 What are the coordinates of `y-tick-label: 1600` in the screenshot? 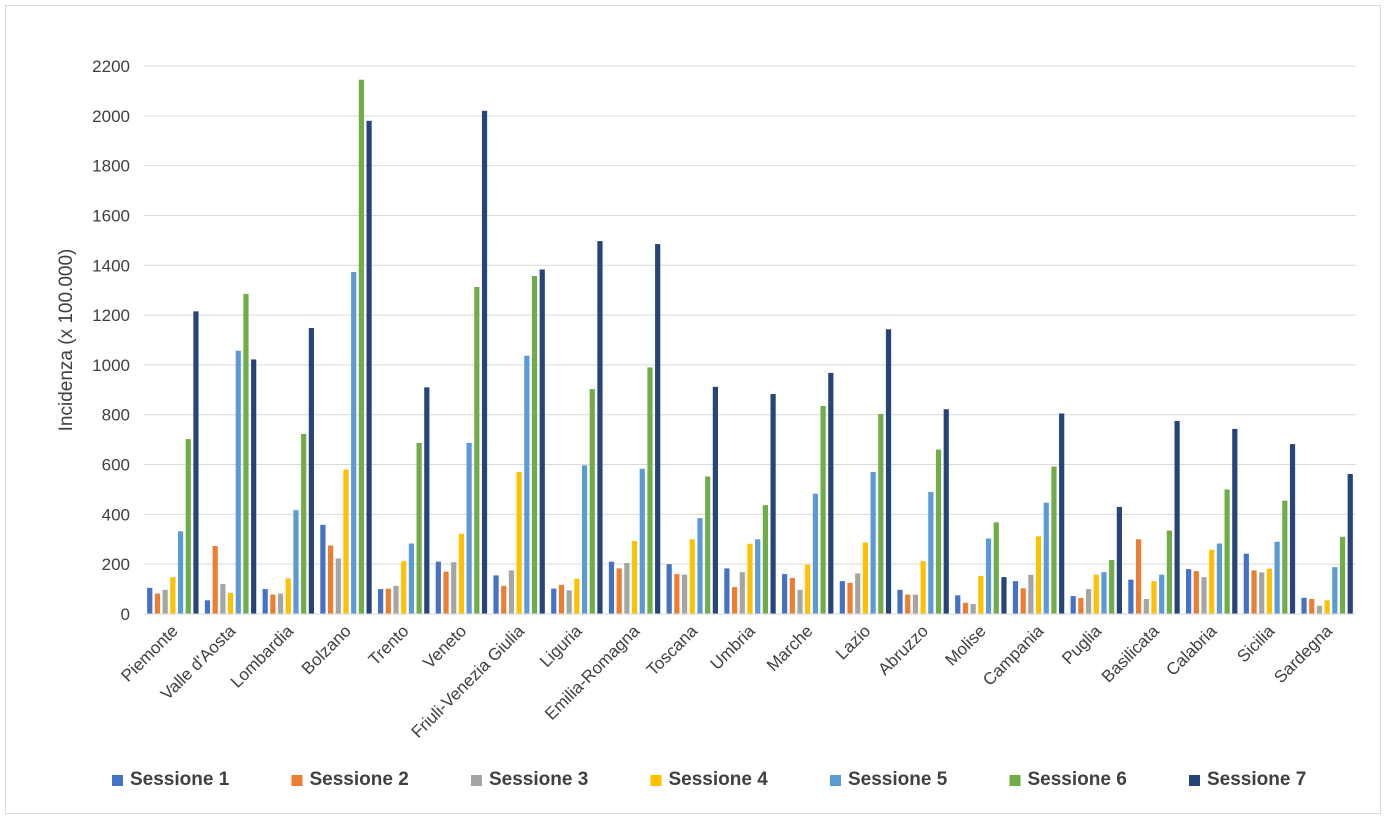 It's located at (111, 215).